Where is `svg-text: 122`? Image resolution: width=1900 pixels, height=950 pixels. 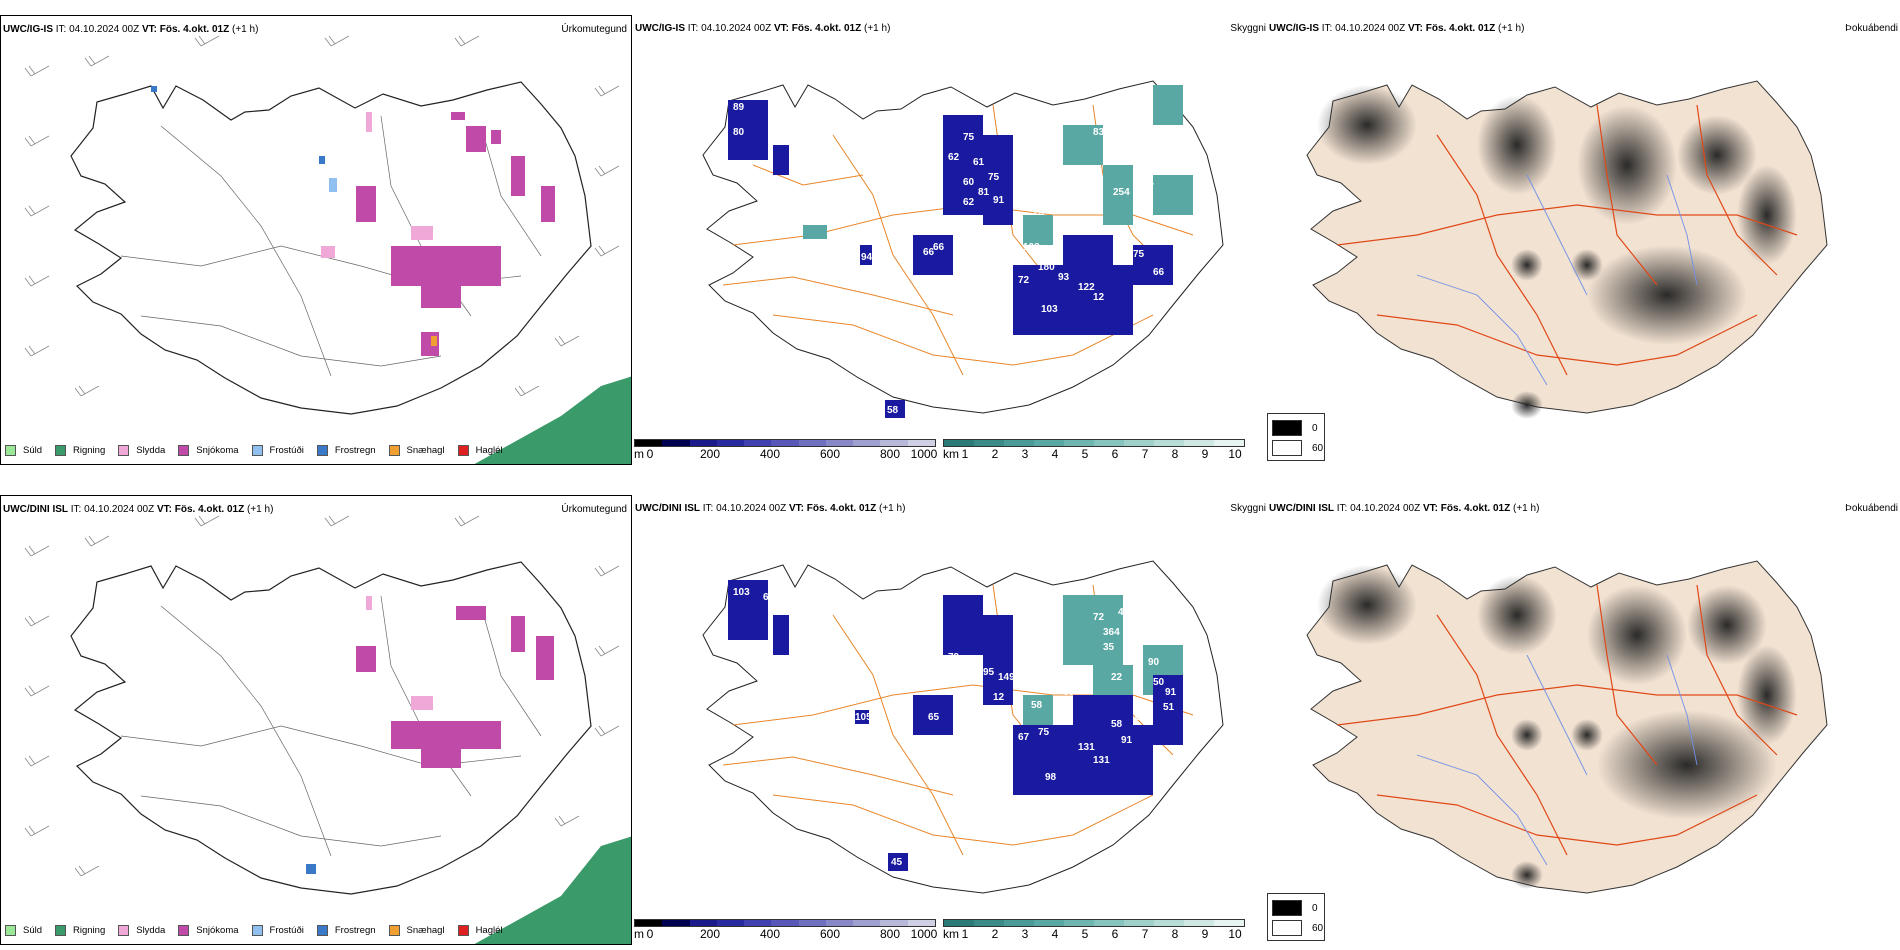 svg-text: 122 is located at coordinates (1086, 287).